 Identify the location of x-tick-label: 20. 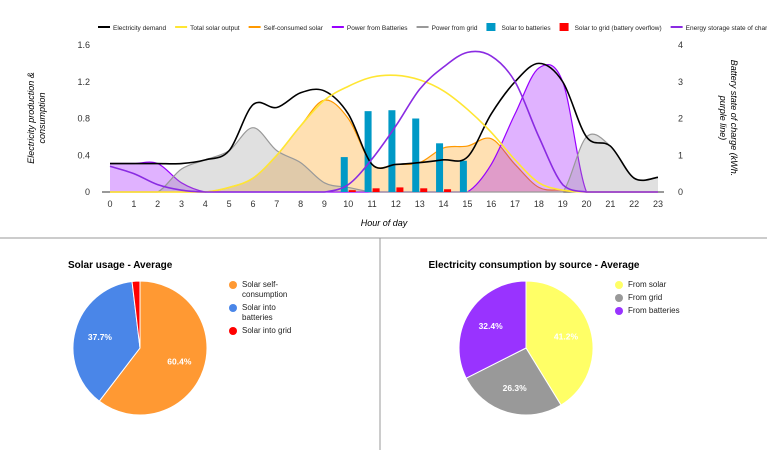
(587, 204).